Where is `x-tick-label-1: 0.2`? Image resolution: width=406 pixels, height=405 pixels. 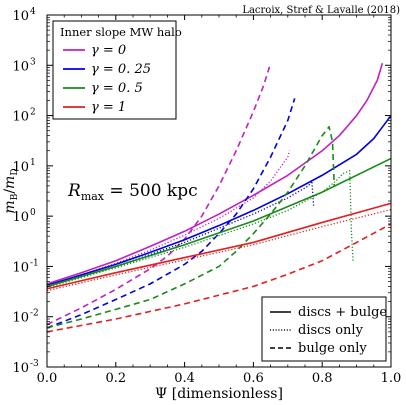 x-tick-label-1: 0.2 is located at coordinates (115, 378).